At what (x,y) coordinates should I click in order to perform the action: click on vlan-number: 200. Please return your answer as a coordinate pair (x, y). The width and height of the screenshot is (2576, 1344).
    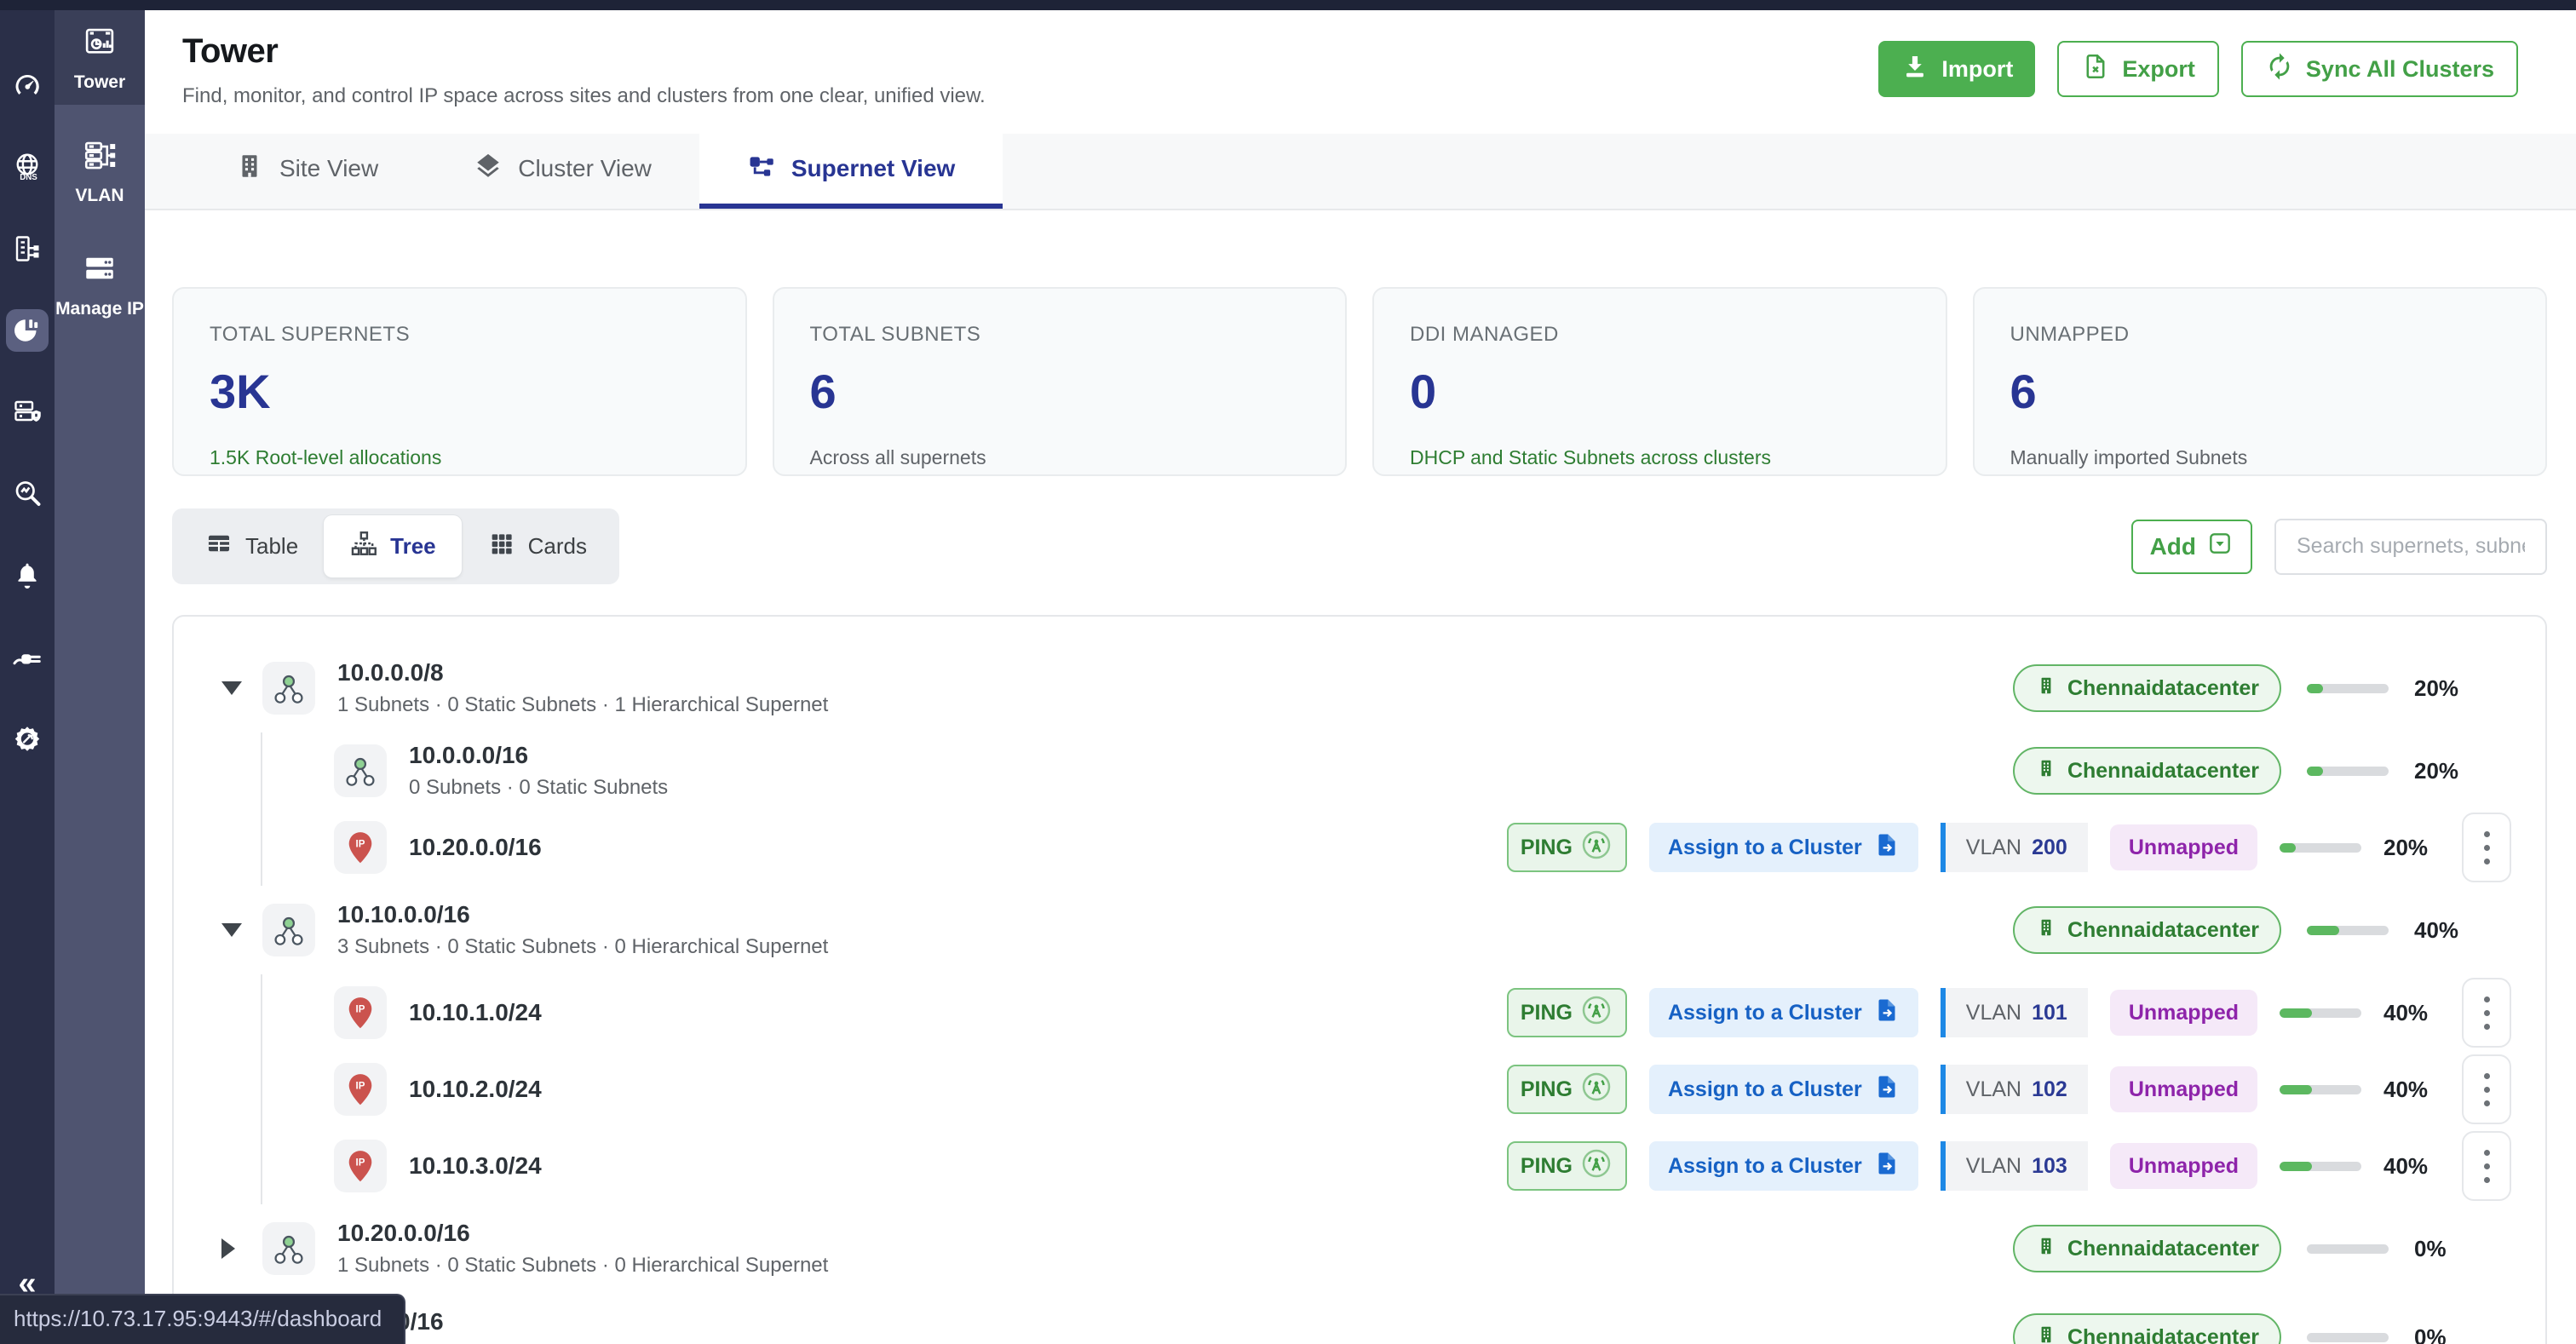
    Looking at the image, I should click on (2050, 847).